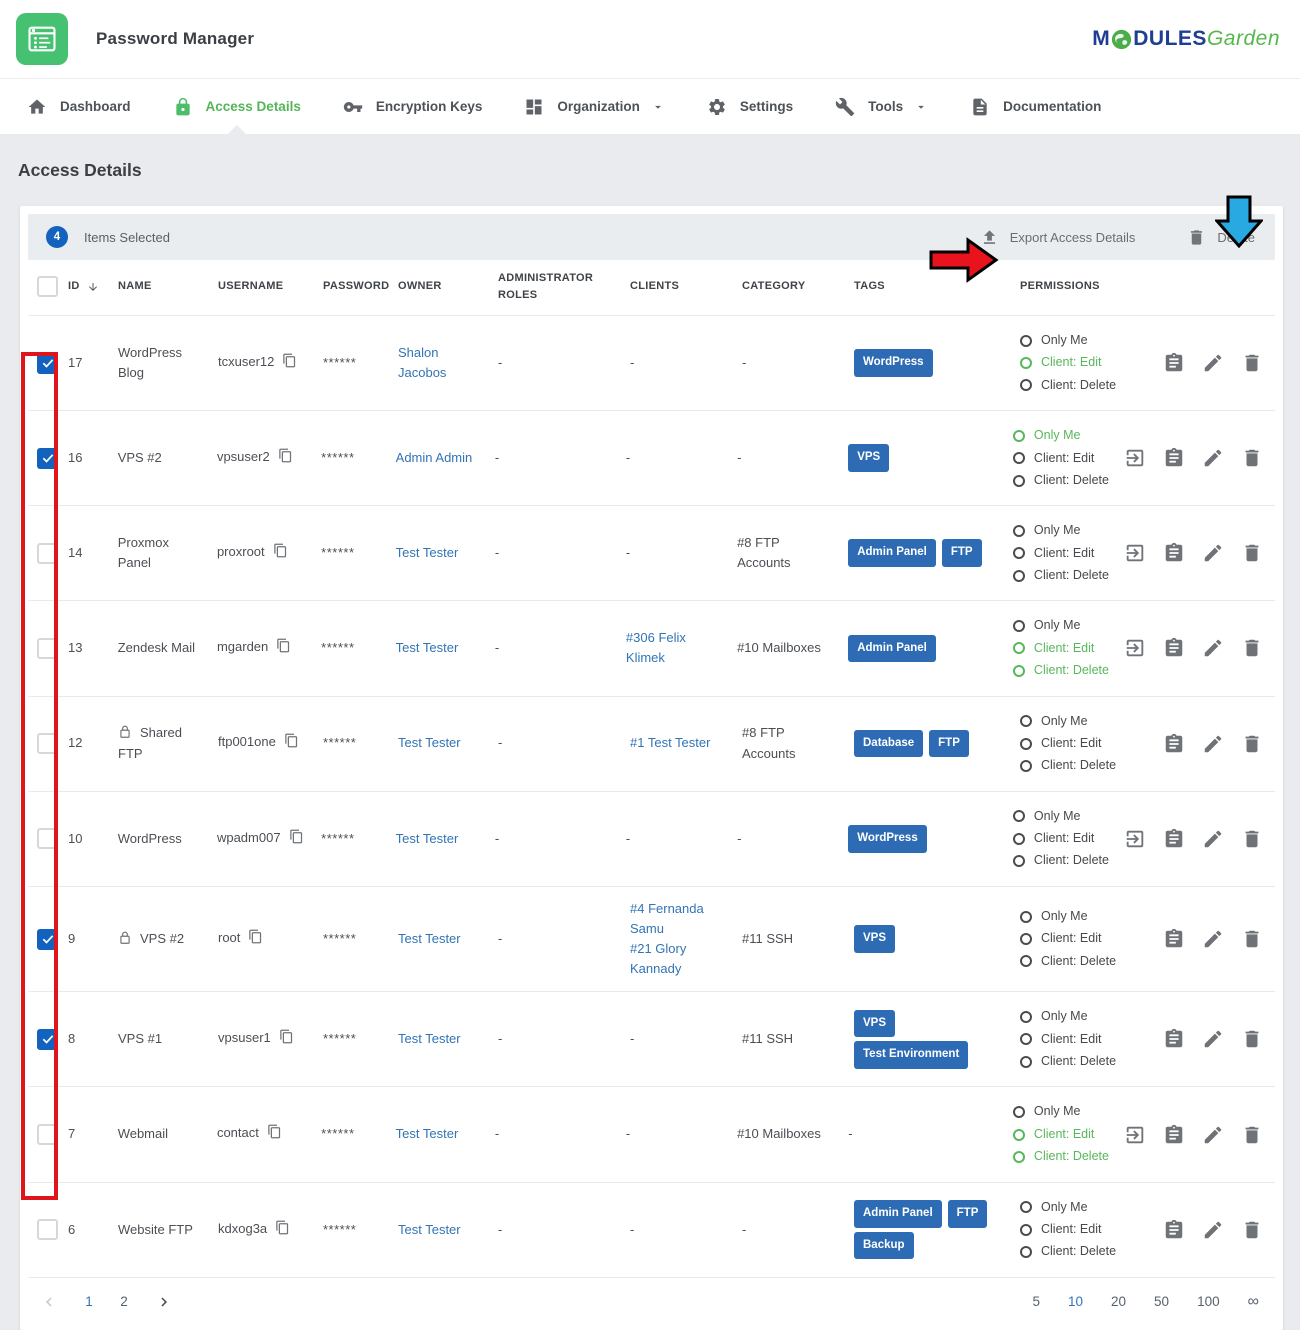 This screenshot has height=1330, width=1300. I want to click on owner-link: Admin Admin, so click(434, 458).